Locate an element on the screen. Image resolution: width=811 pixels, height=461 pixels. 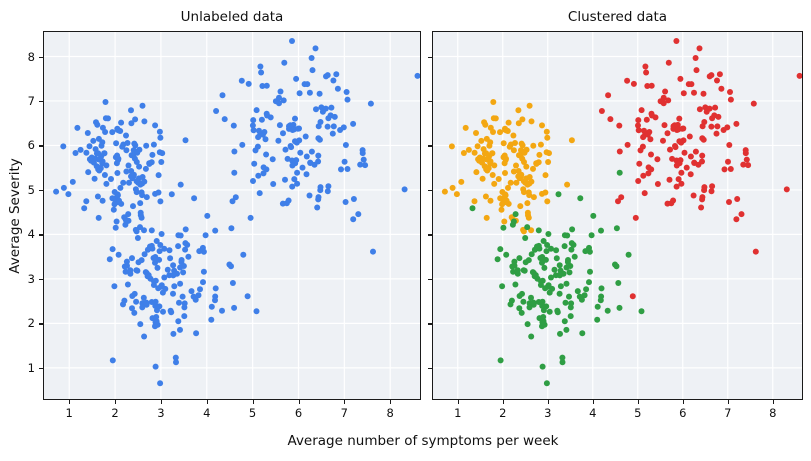
y-tick-label: 6 is located at coordinates (31, 145).